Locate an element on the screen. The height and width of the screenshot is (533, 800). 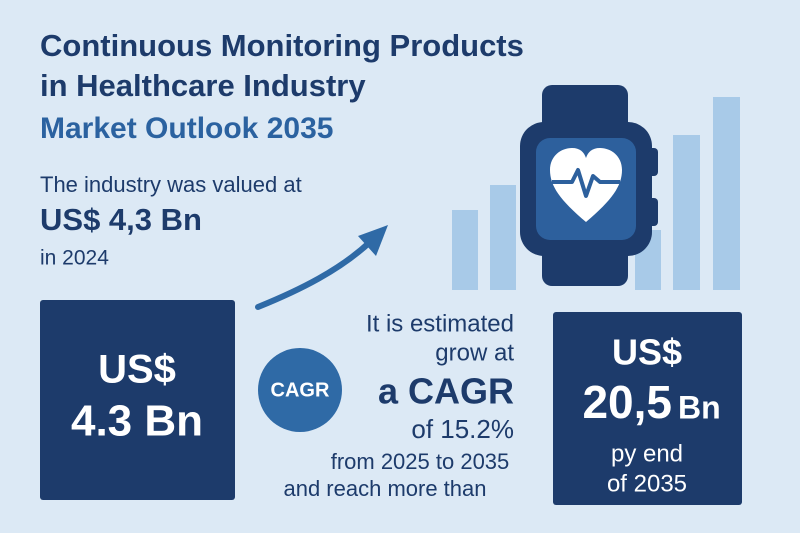
title-line: Continuous Monitoring Products is located at coordinates (282, 45).